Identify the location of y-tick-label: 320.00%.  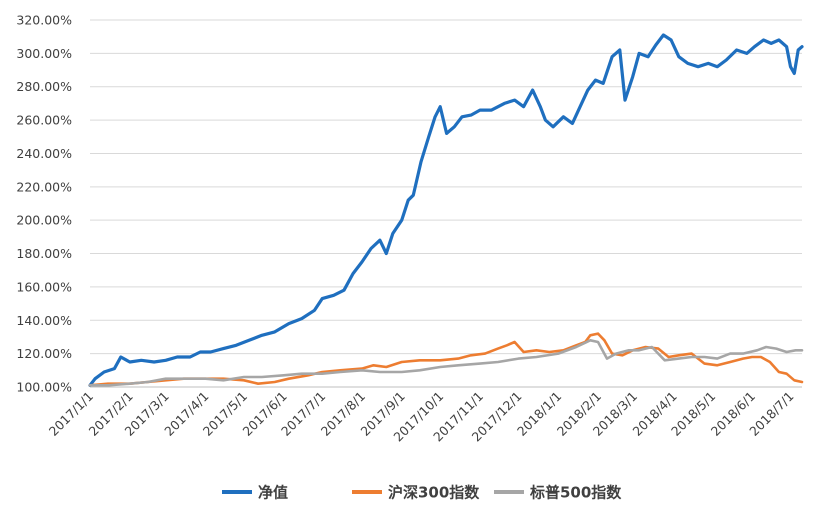
(44, 20).